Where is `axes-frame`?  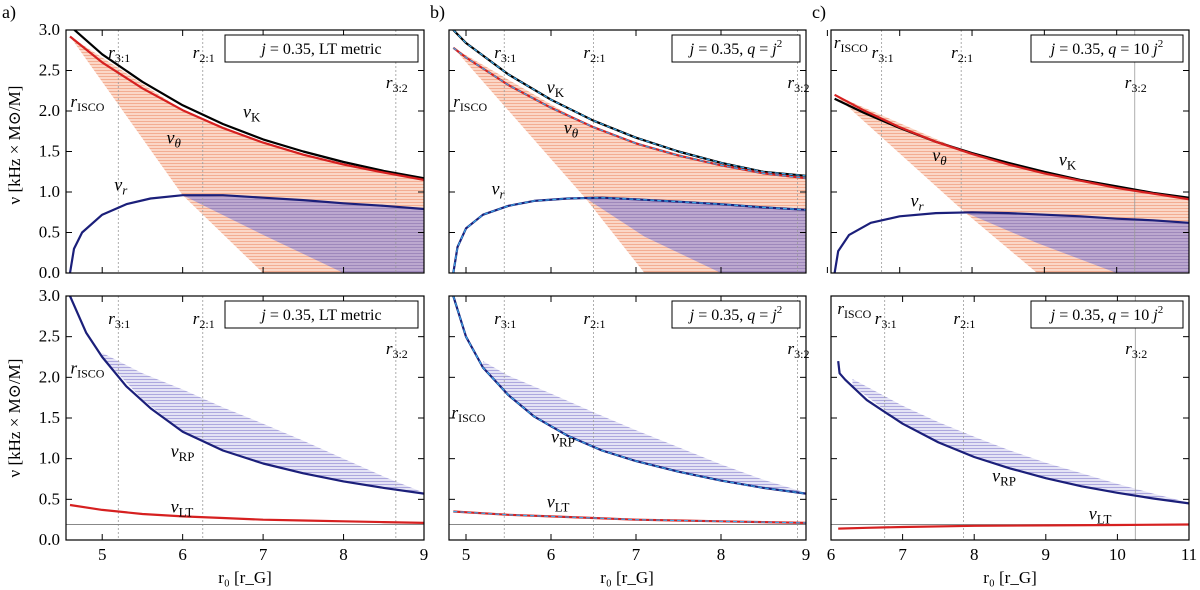
axes-frame is located at coordinates (627, 418).